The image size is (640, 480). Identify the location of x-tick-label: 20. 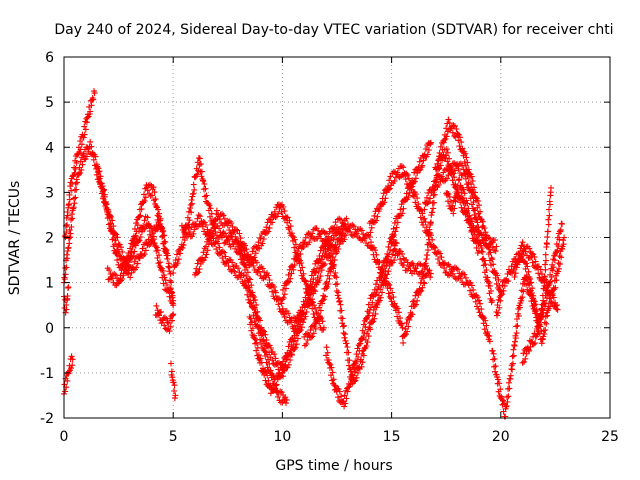
(501, 437).